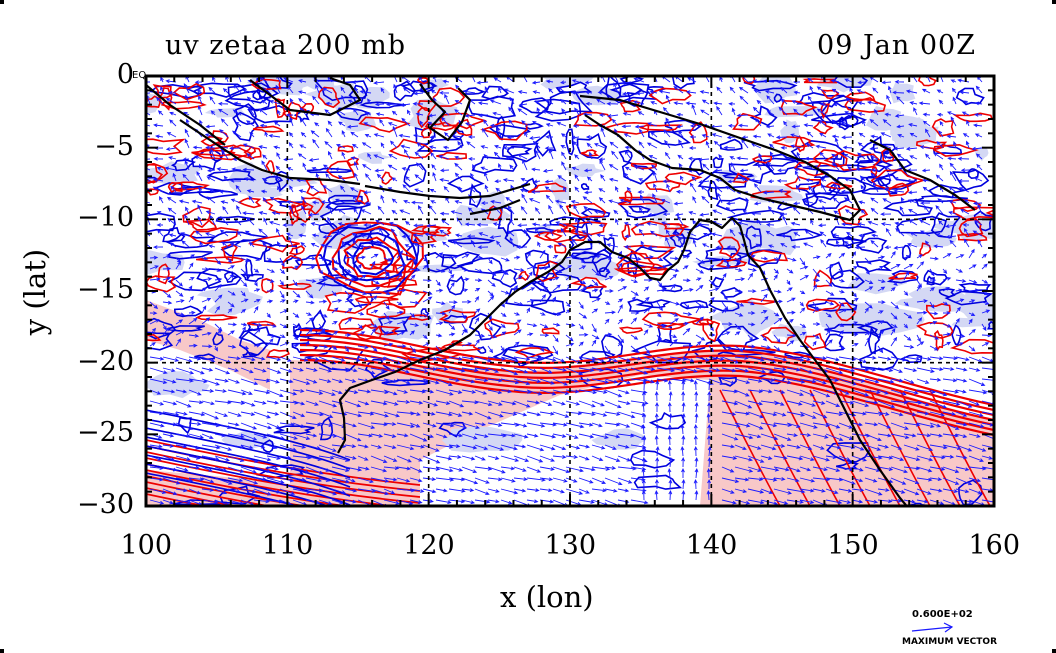 The width and height of the screenshot is (1056, 653). I want to click on negative-streak-contour, so click(248, 435).